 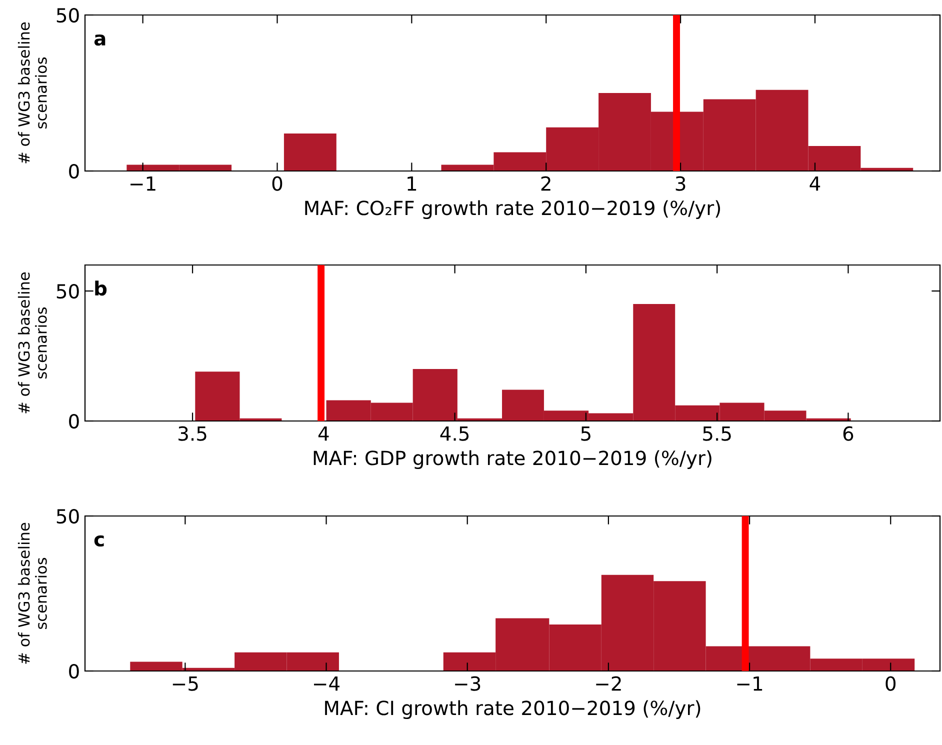 What do you see at coordinates (585, 433) in the screenshot?
I see `x-tick-label: 5` at bounding box center [585, 433].